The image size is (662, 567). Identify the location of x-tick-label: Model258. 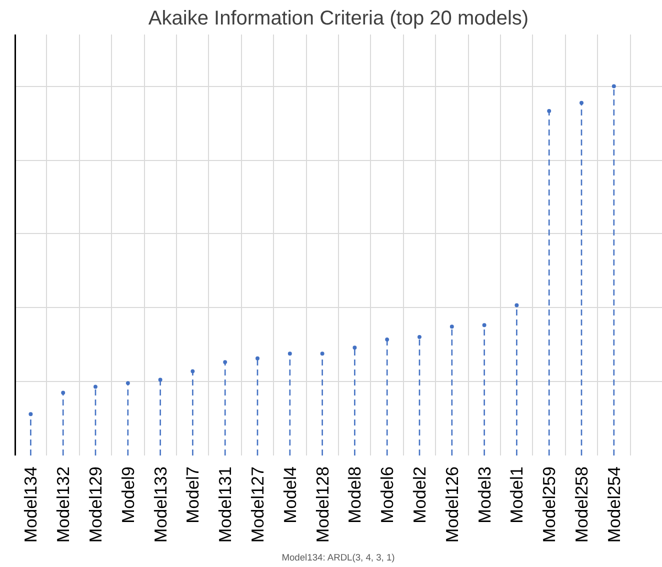
(582, 504).